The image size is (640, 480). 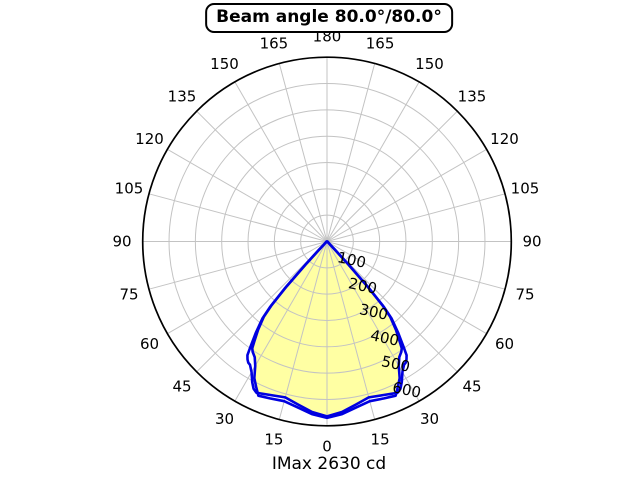 What do you see at coordinates (329, 18) in the screenshot?
I see `chart-title: Beam angle 80.0°/80.0°` at bounding box center [329, 18].